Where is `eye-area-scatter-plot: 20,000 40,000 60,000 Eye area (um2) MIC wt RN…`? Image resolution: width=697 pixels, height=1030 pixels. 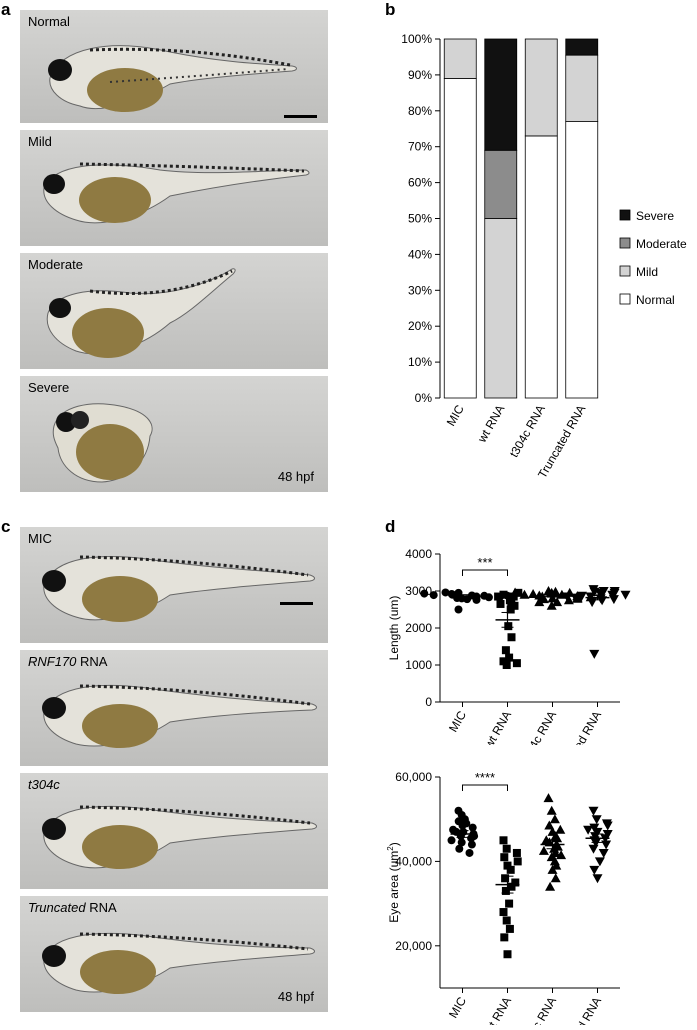 eye-area-scatter-plot: 20,000 40,000 60,000 Eye area (um2) MIC wt RN… is located at coordinates (503, 898).